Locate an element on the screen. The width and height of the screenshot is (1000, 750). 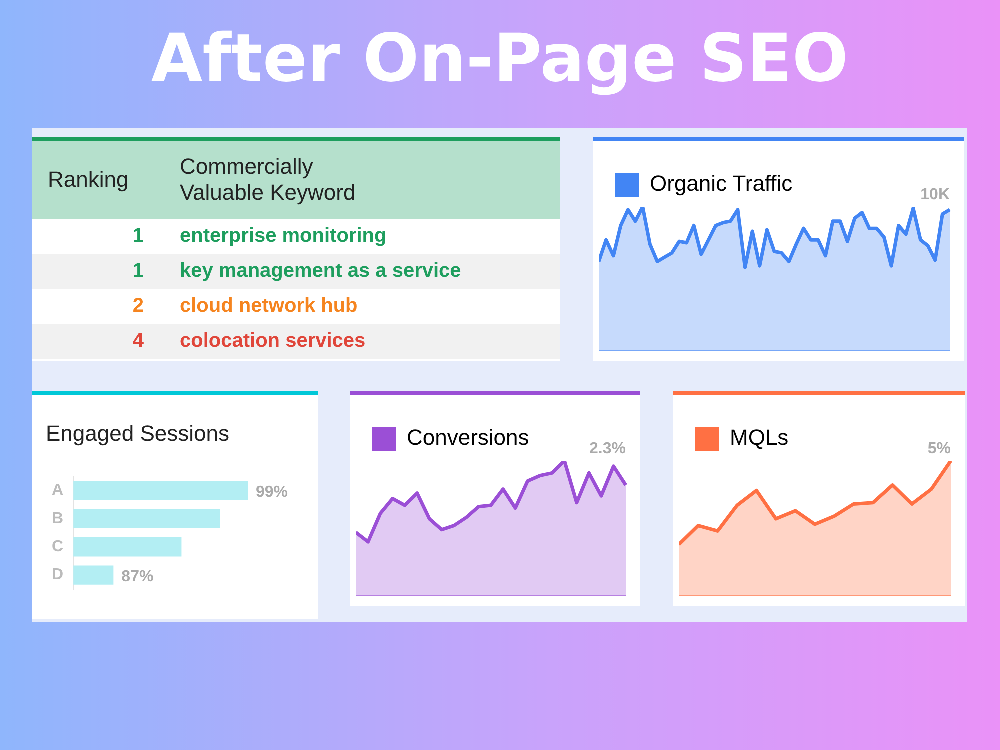
category-label: key management as a service is located at coordinates (362, 271).